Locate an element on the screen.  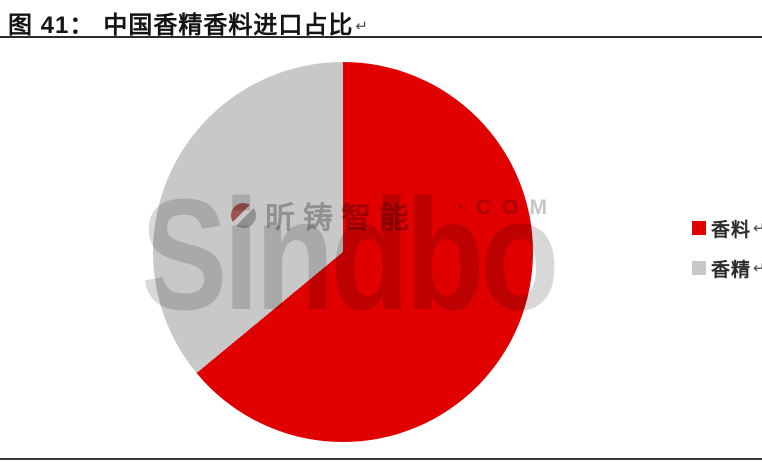
title-underline is located at coordinates (381, 37).